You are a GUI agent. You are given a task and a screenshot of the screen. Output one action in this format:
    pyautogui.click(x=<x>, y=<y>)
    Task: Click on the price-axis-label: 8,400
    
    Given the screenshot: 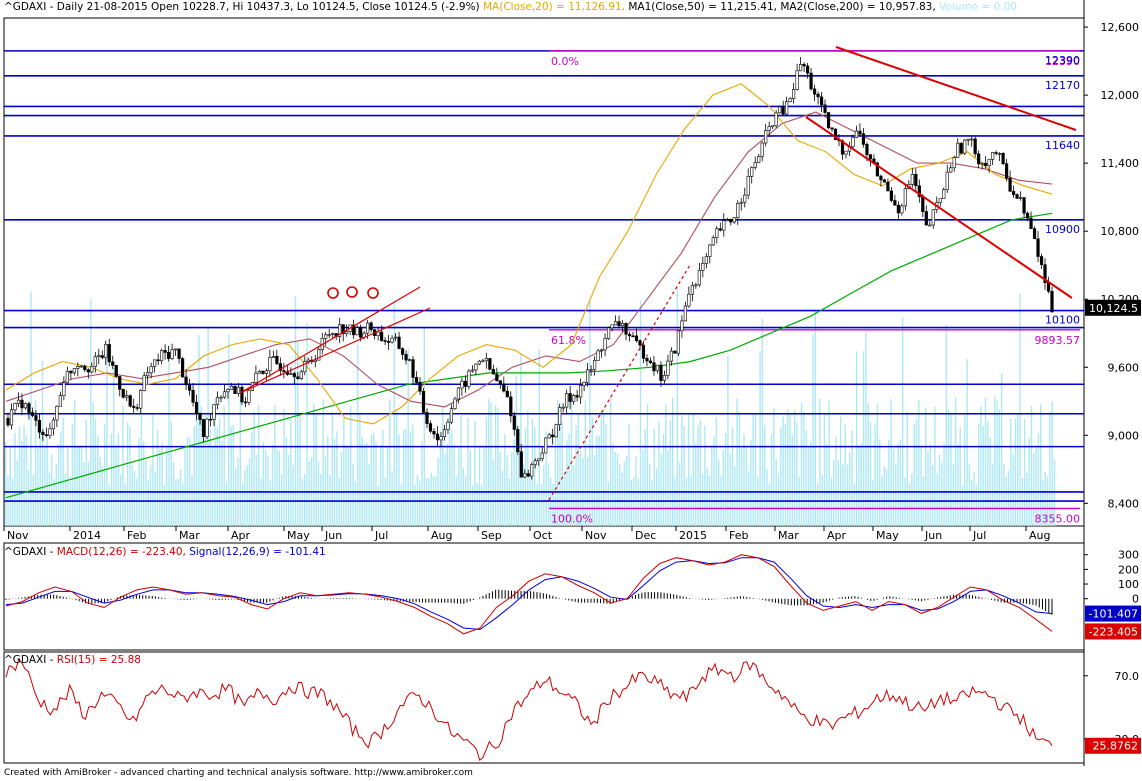 What is the action you would take?
    pyautogui.click(x=1124, y=503)
    